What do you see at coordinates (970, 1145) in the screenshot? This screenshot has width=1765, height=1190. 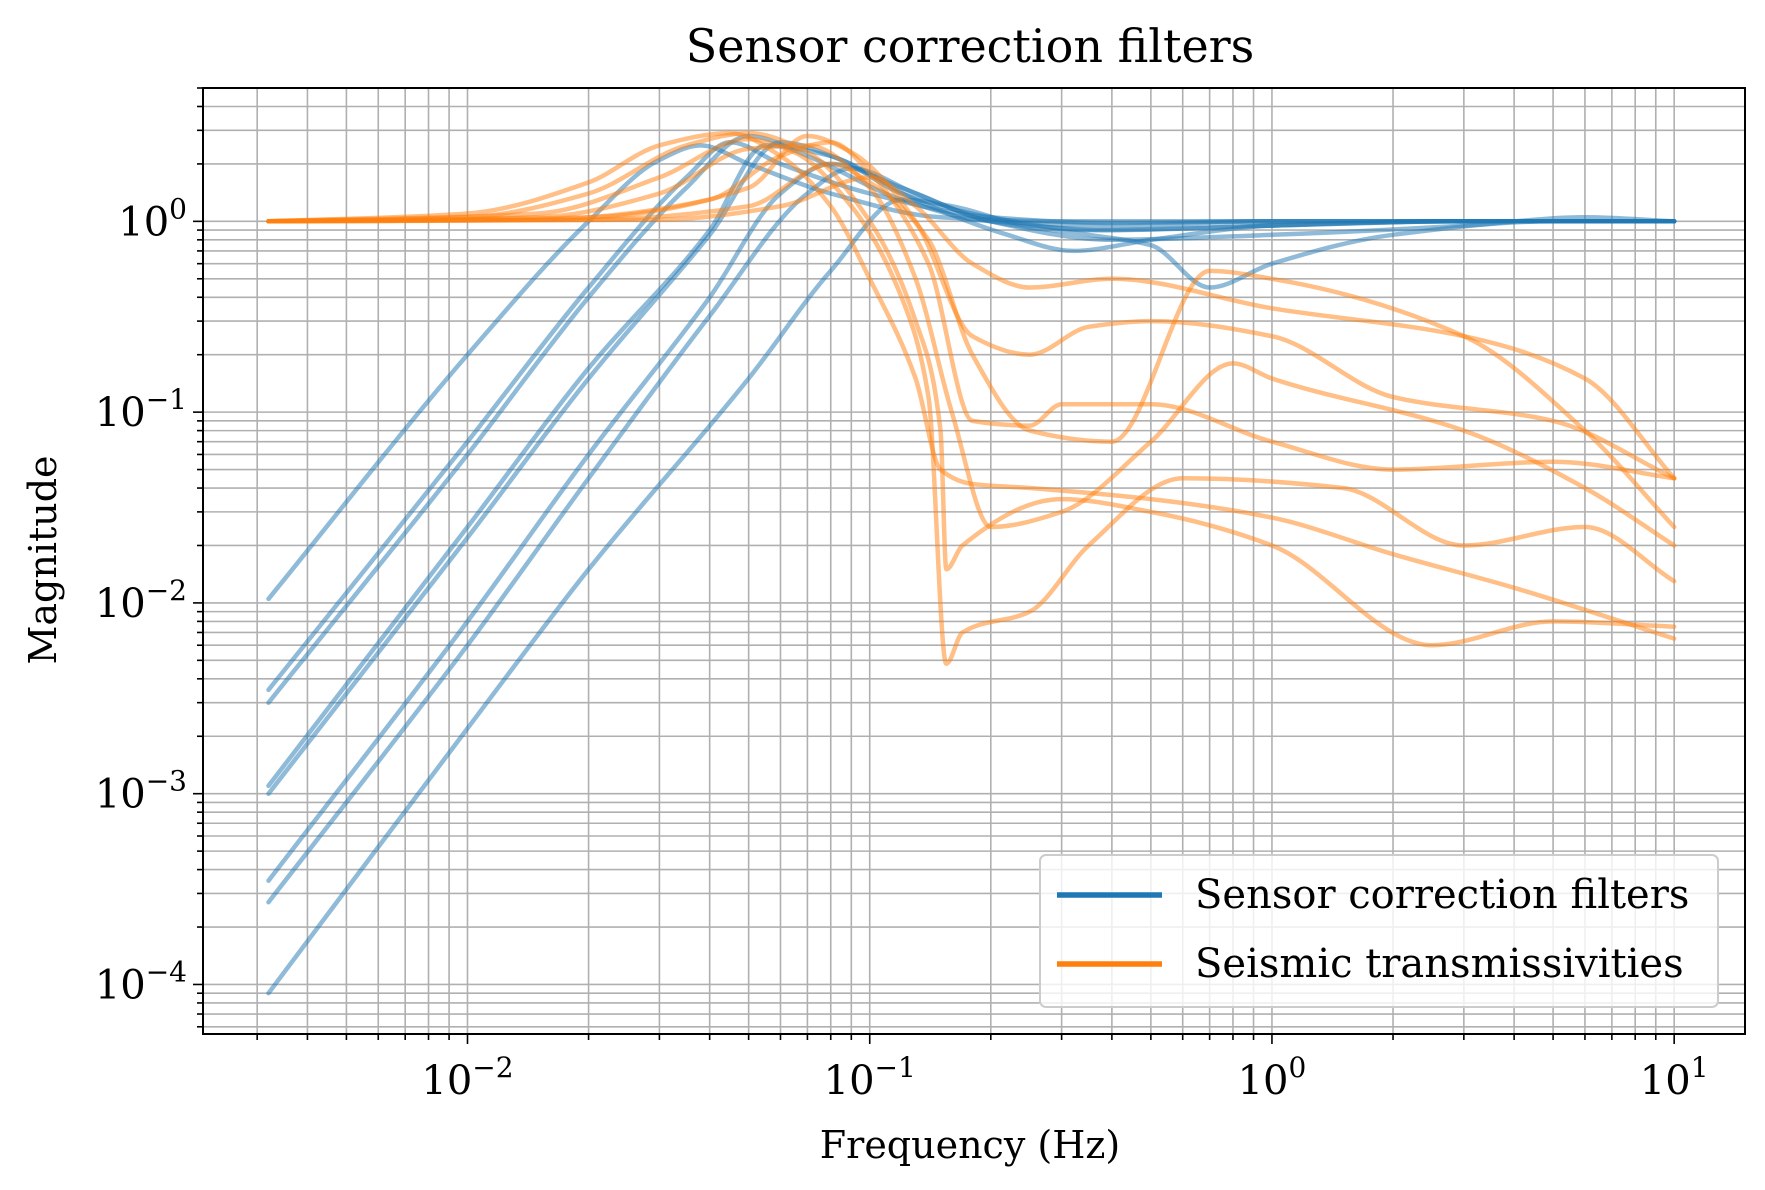 I see `x-axis-label: Frequency (Hz)` at bounding box center [970, 1145].